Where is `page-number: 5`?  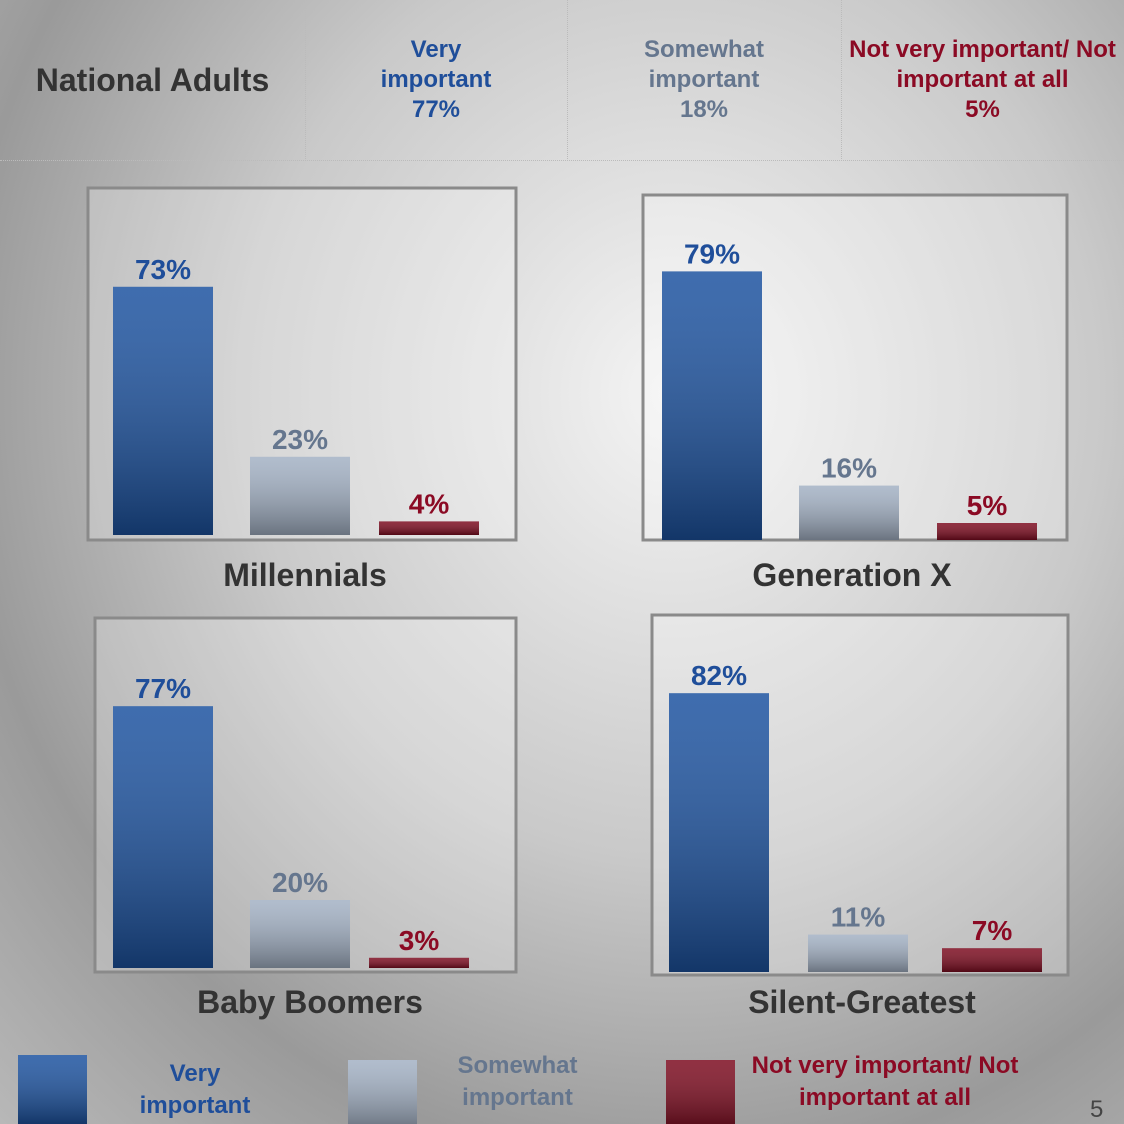 page-number: 5 is located at coordinates (1097, 1109).